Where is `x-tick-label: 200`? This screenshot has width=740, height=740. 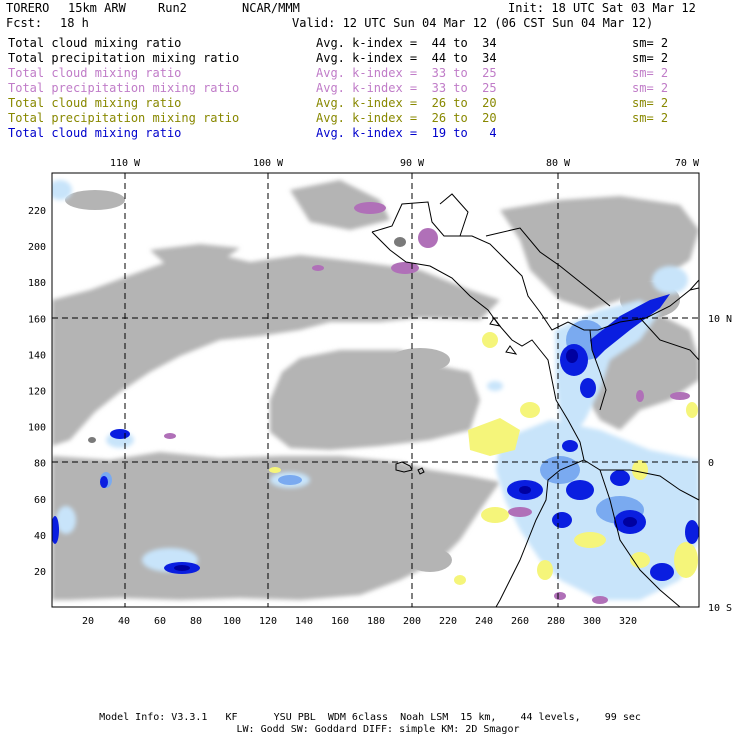 x-tick-label: 200 is located at coordinates (412, 621).